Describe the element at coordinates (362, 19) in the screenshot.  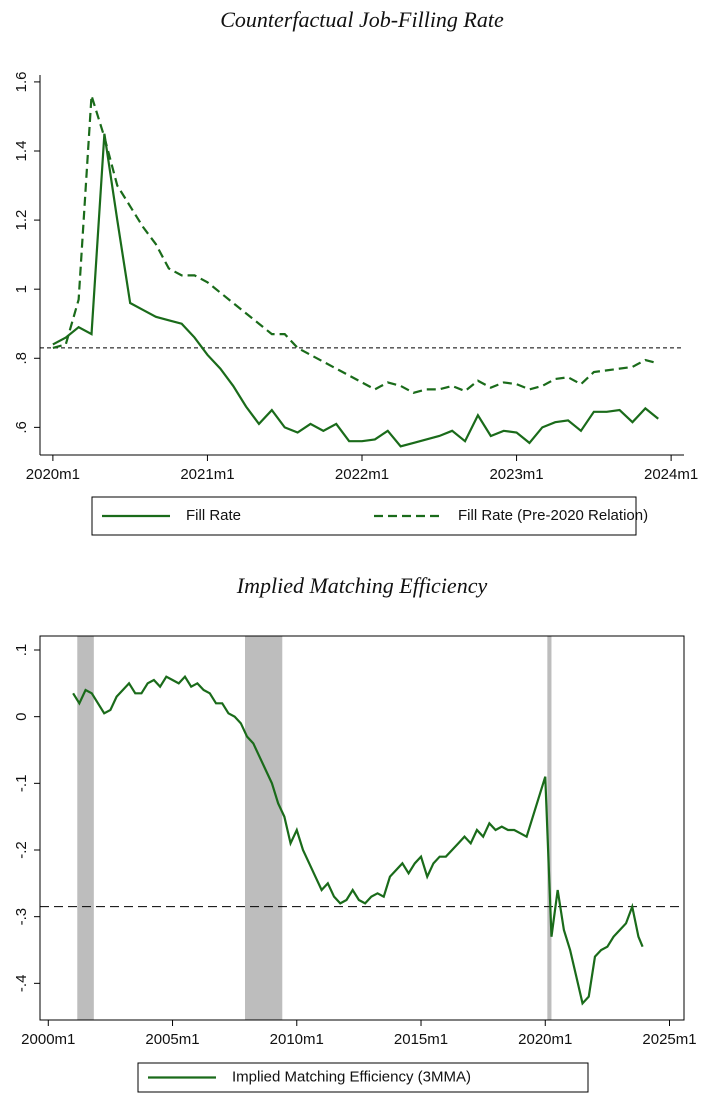
I see `chart-title: Counterfactual Job-Filling Rate` at that location.